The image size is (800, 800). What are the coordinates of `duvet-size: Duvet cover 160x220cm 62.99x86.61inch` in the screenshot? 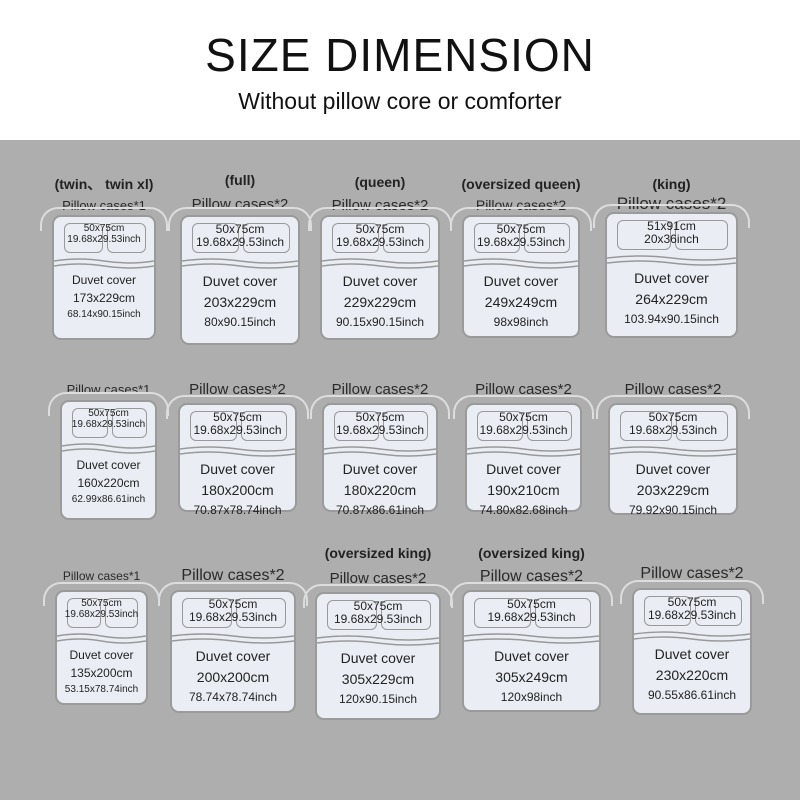 It's located at (108, 481).